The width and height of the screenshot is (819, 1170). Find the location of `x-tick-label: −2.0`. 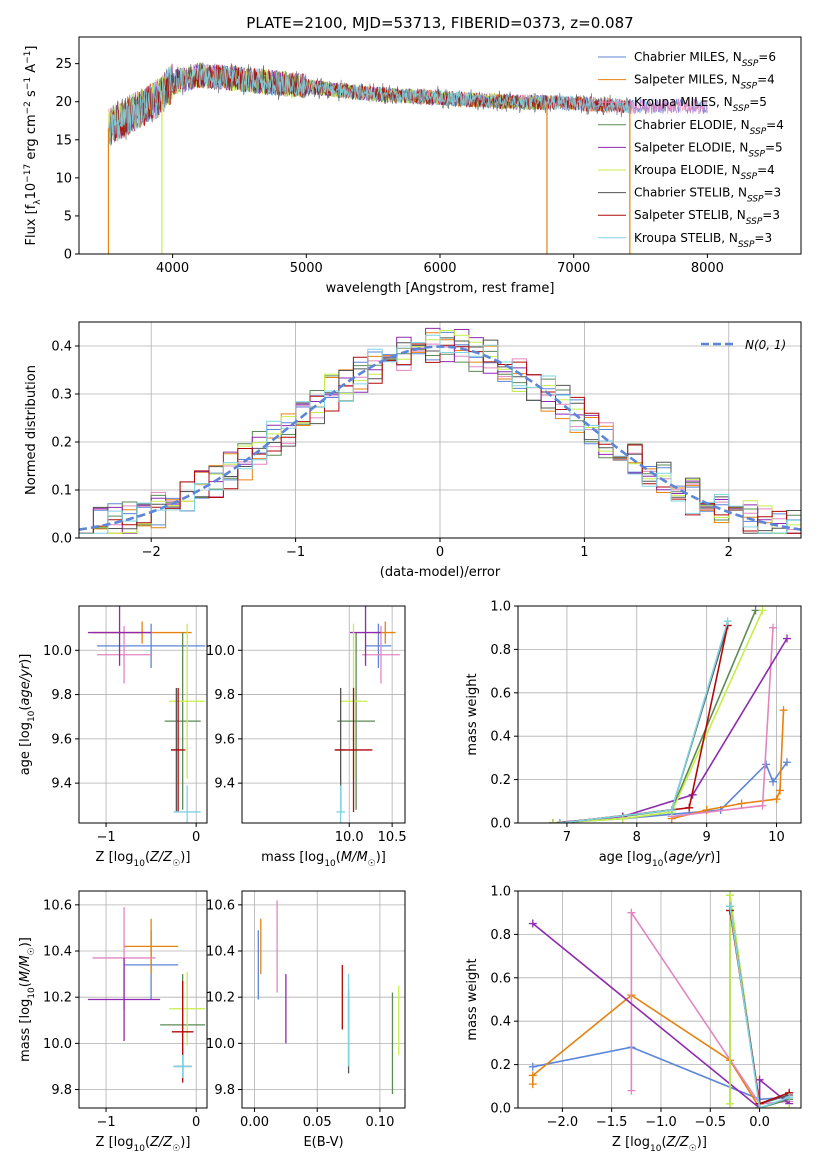

x-tick-label: −2.0 is located at coordinates (563, 1122).